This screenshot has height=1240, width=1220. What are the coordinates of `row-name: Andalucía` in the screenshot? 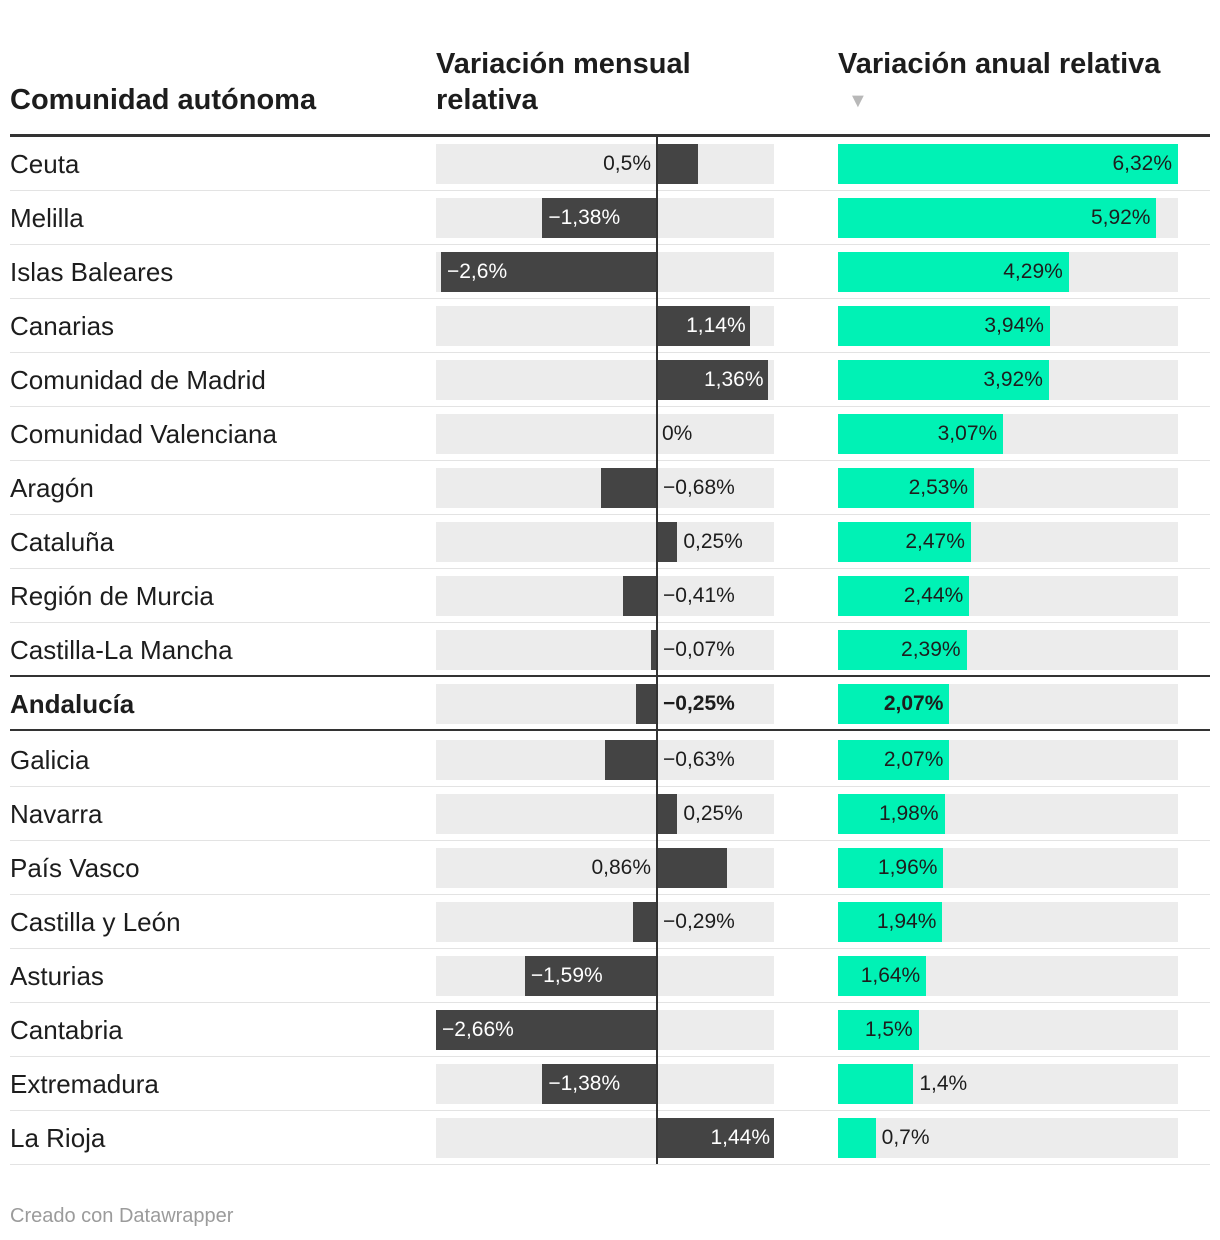 It's located at (72, 704).